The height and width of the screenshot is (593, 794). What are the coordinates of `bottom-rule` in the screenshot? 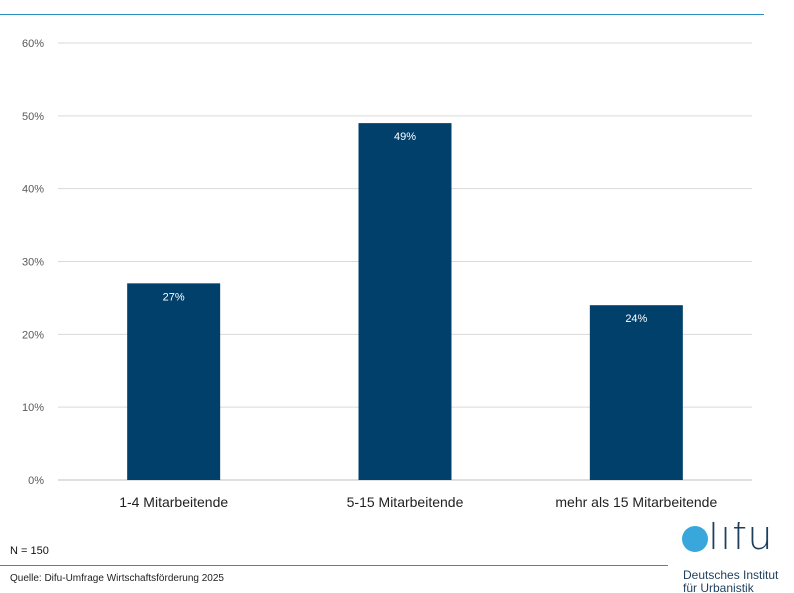 It's located at (334, 565).